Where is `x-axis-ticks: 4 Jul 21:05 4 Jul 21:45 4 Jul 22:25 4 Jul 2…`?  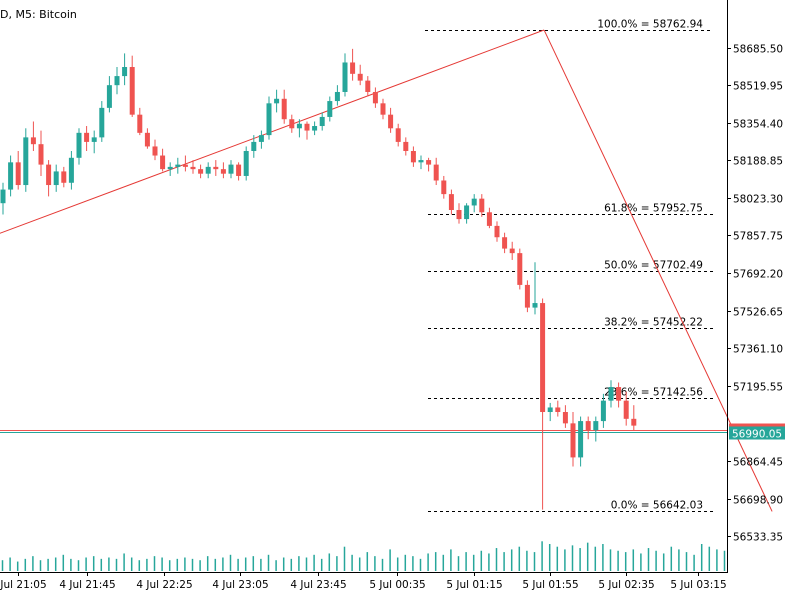 x-axis-ticks: 4 Jul 21:05 4 Jul 21:45 4 Jul 22:25 4 Jul 2… is located at coordinates (363, 581).